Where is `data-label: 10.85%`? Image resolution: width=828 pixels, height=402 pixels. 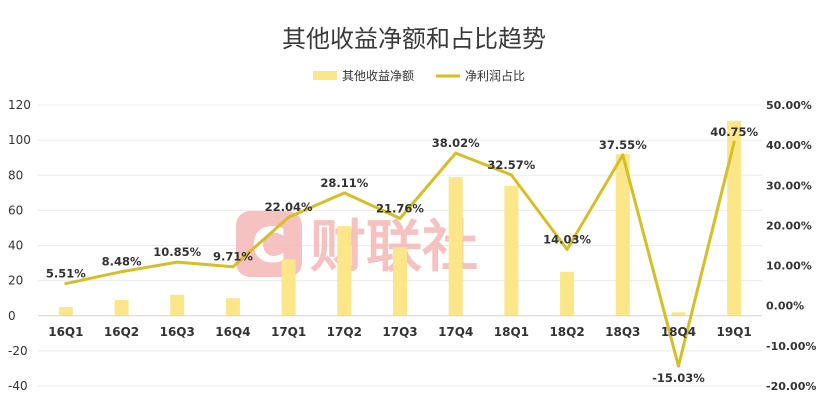
data-label: 10.85% is located at coordinates (177, 252).